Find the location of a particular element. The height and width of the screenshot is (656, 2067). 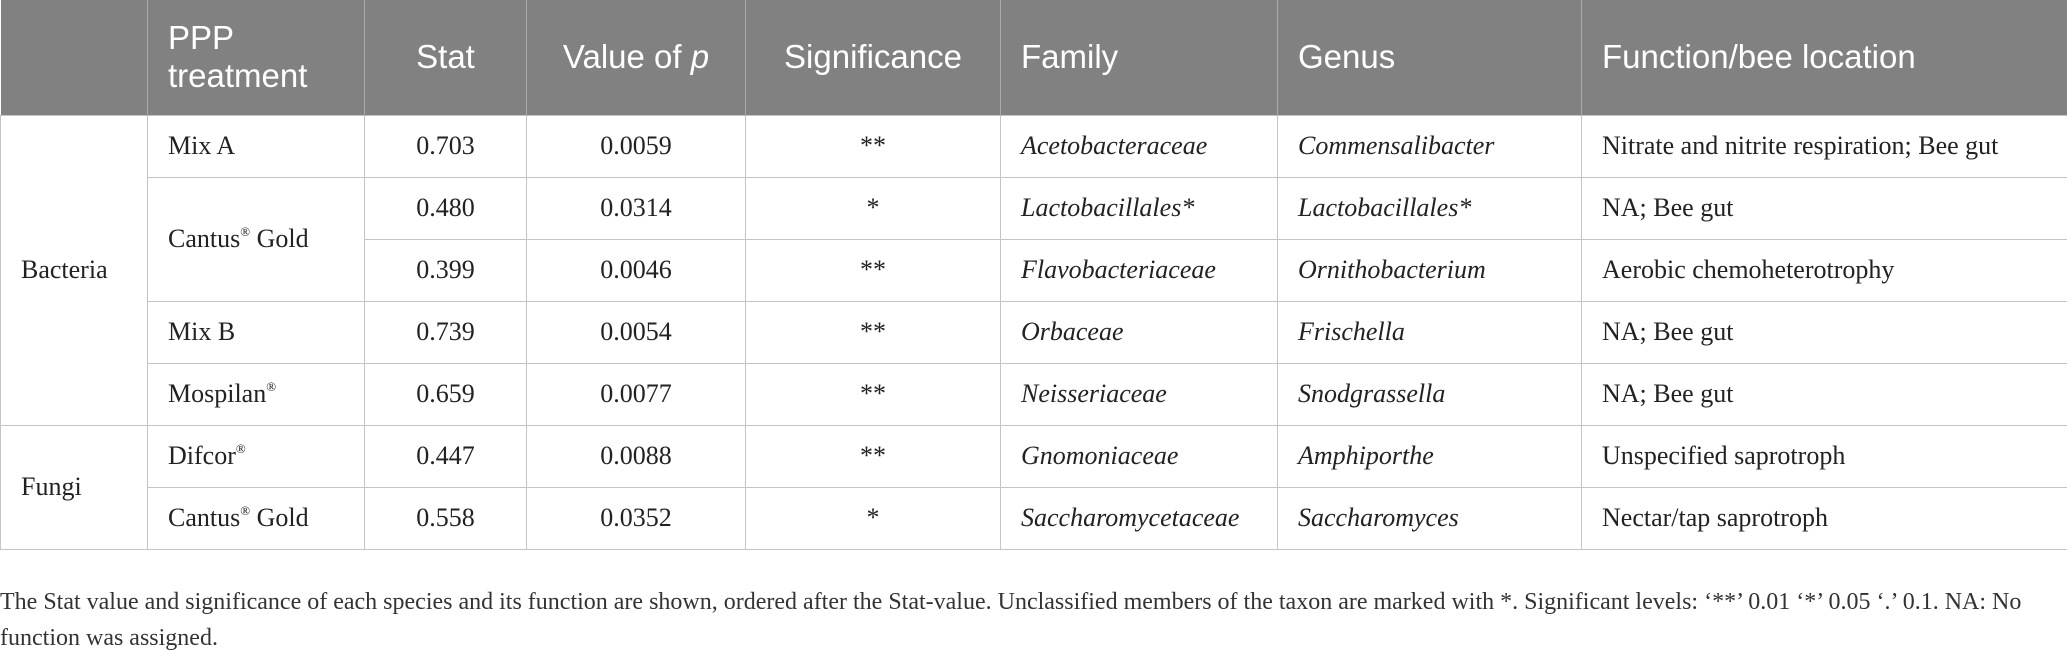

p-value-cell: 0.0352 is located at coordinates (636, 518).